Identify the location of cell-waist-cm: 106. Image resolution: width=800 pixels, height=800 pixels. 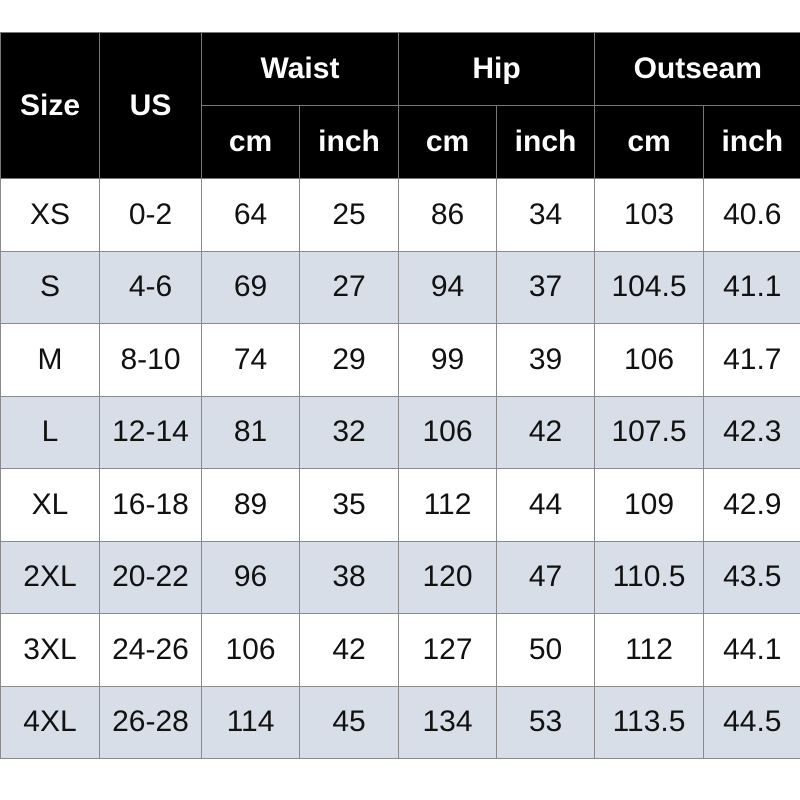
(250, 650).